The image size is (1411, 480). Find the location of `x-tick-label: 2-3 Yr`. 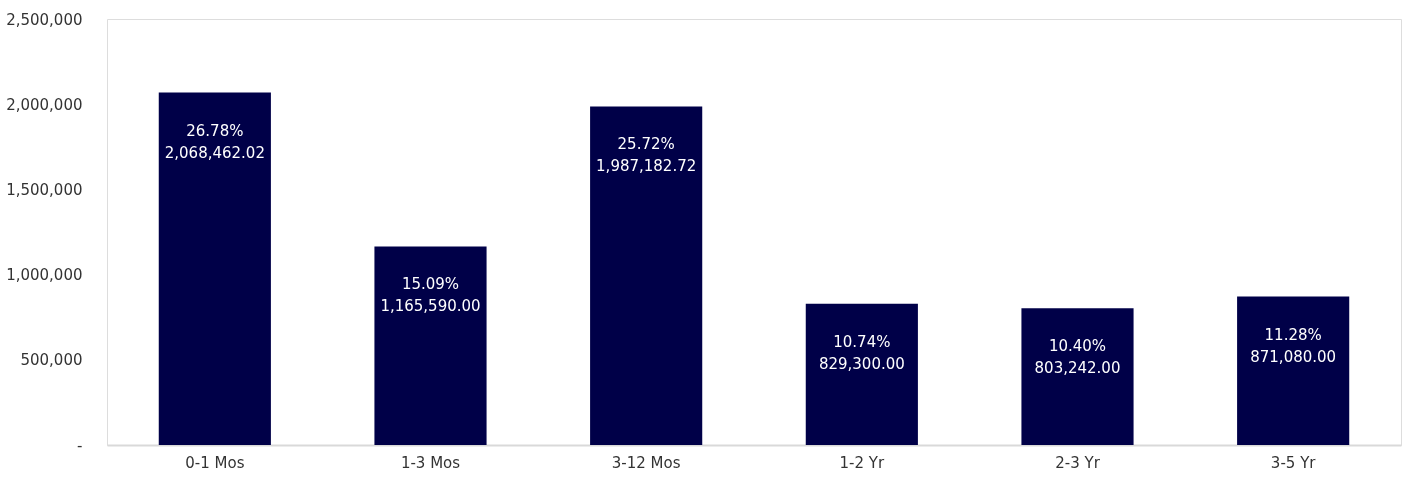

x-tick-label: 2-3 Yr is located at coordinates (1078, 462).